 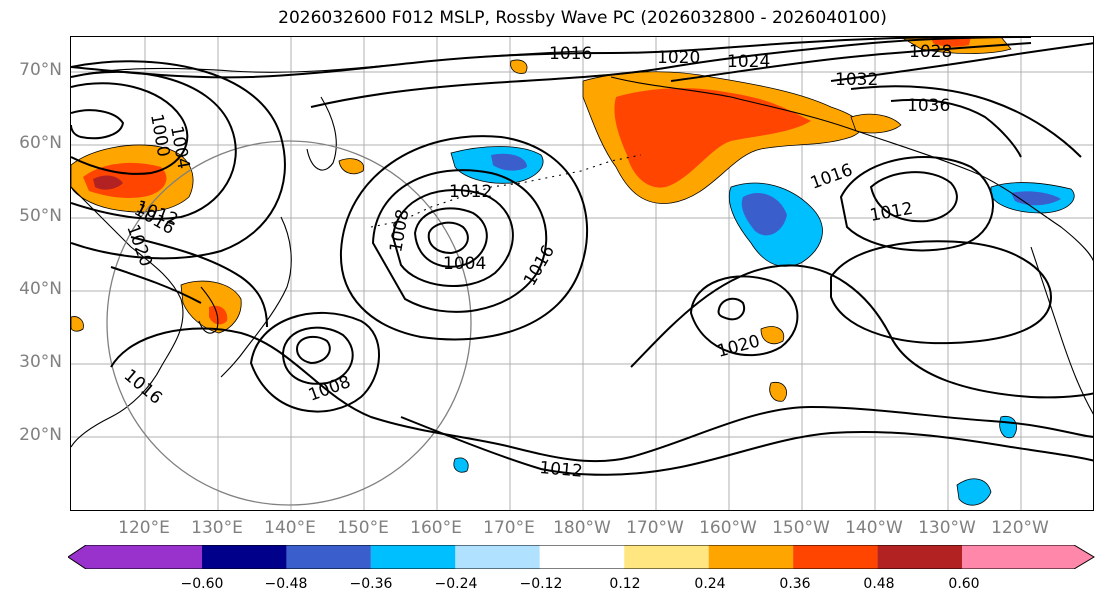 What do you see at coordinates (436, 528) in the screenshot?
I see `lon-label-160e: 160°E` at bounding box center [436, 528].